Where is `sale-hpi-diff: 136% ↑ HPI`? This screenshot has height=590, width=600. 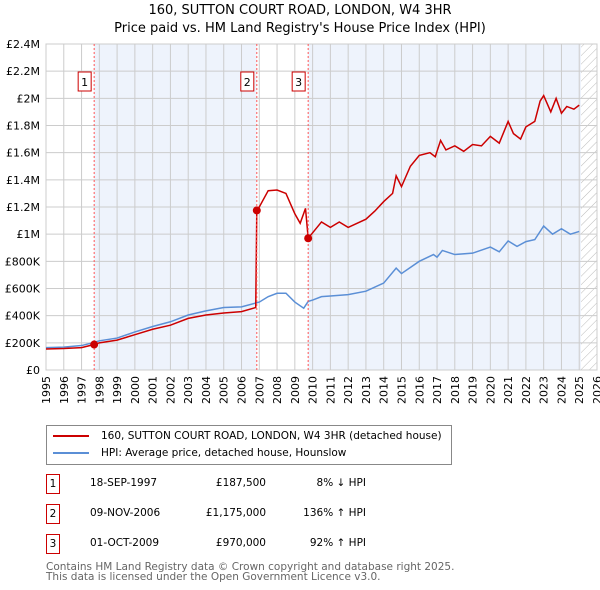
sale-hpi-diff: 136% ↑ HPI is located at coordinates (334, 513).